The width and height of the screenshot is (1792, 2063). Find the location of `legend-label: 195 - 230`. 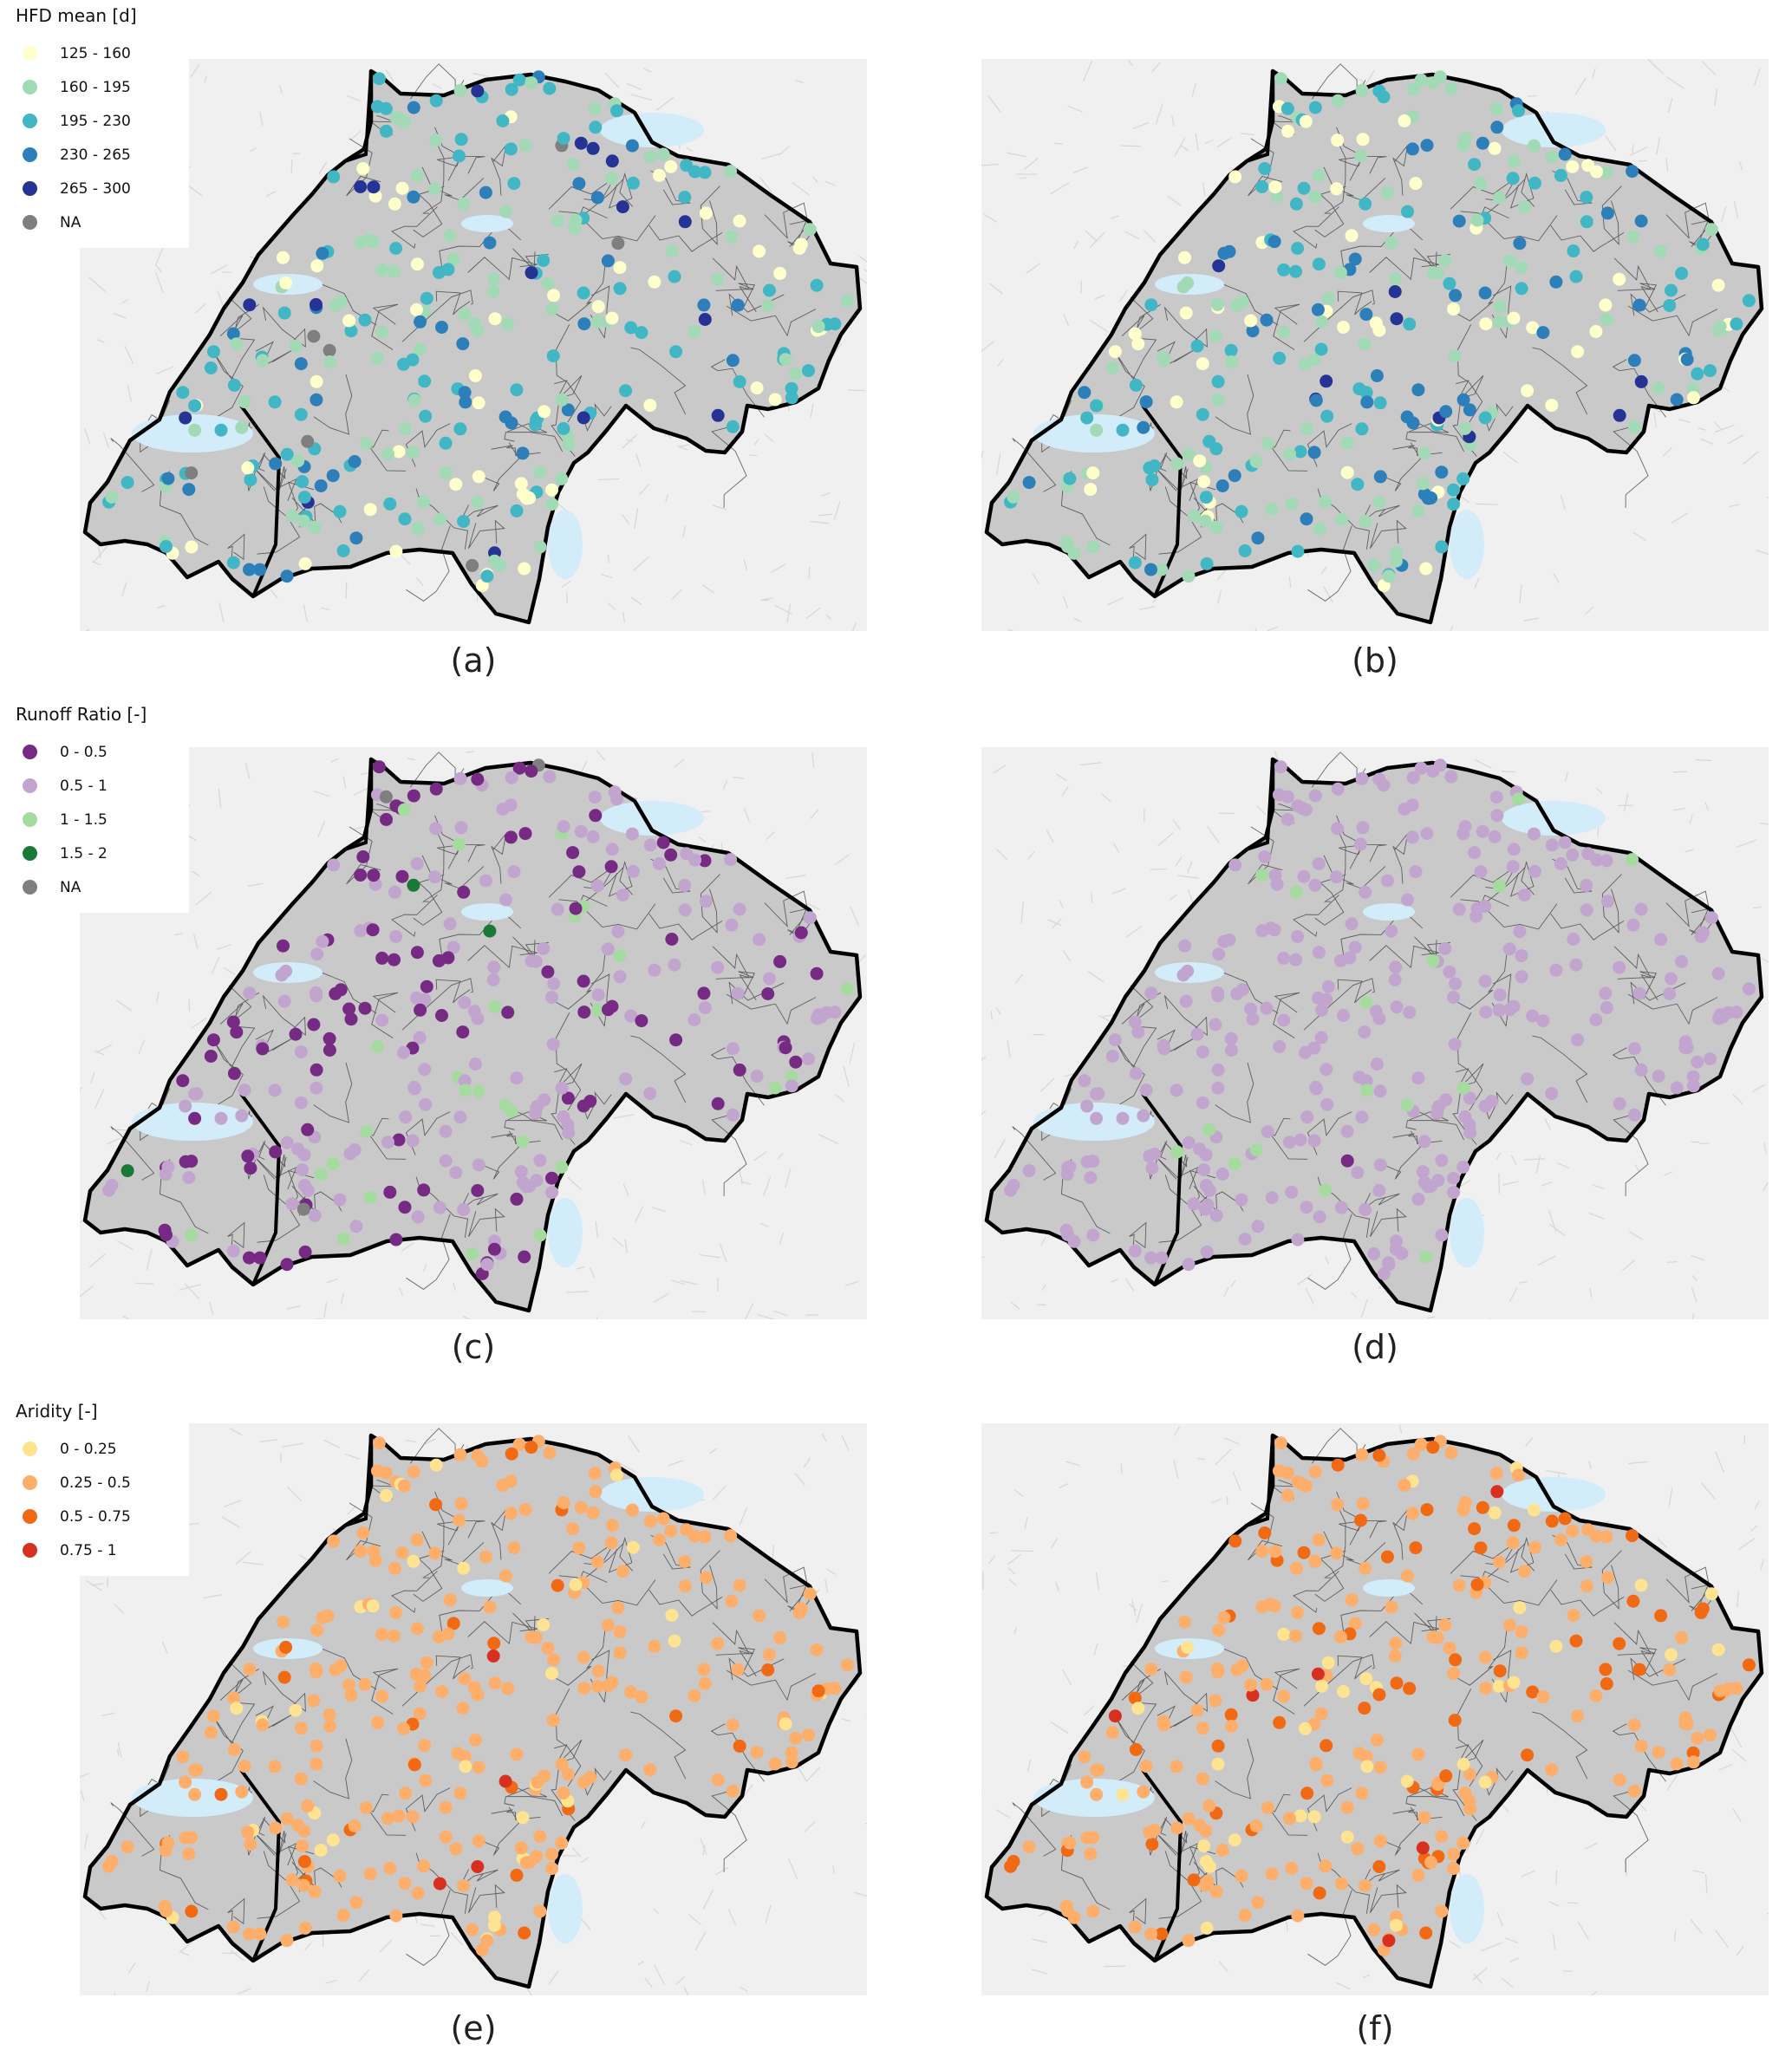

legend-label: 195 - 230 is located at coordinates (95, 121).